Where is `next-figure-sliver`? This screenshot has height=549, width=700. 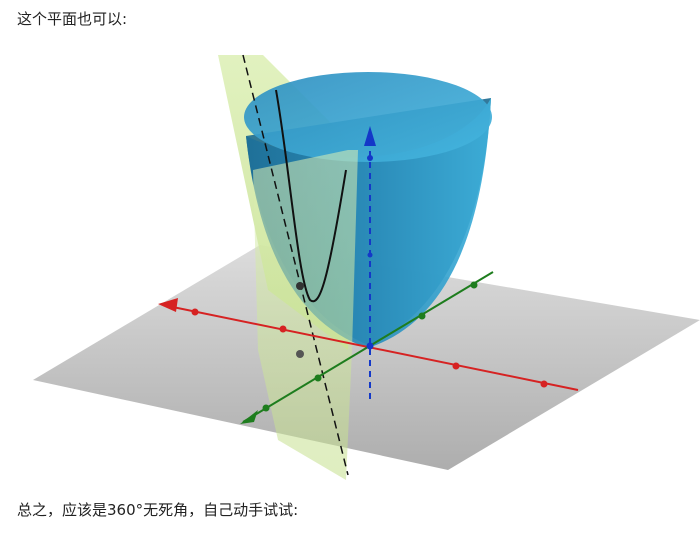 next-figure-sliver is located at coordinates (275, 546).